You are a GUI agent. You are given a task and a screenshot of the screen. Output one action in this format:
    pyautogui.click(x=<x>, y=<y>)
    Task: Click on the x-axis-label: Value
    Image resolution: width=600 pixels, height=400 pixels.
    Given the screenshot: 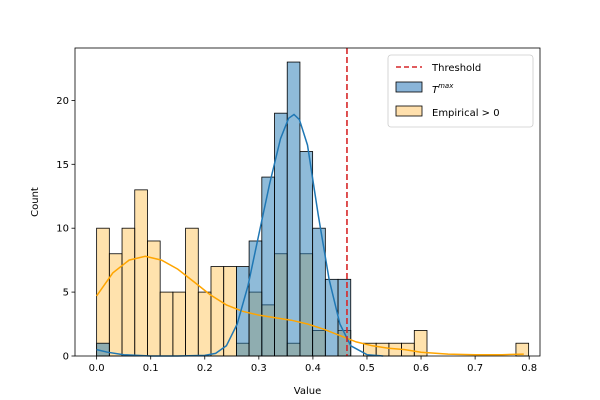 What is the action you would take?
    pyautogui.click(x=307, y=391)
    